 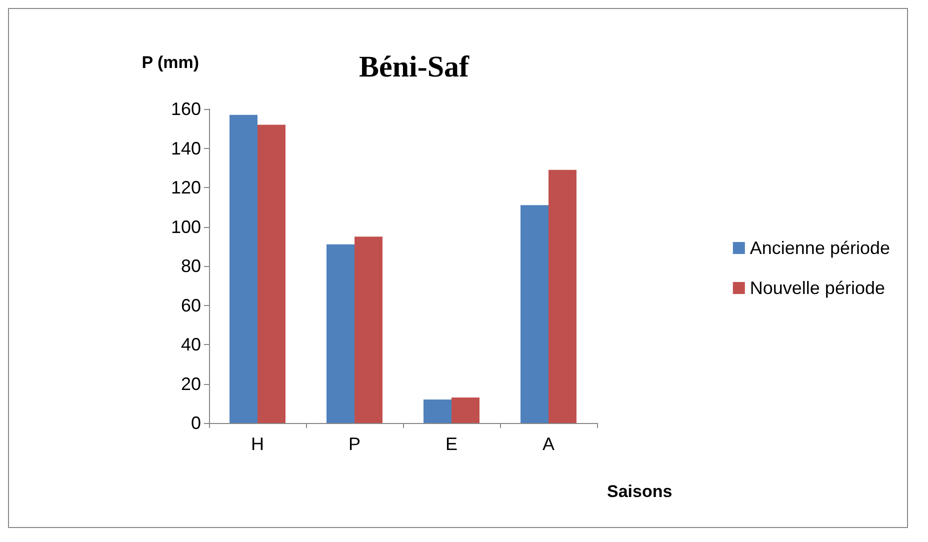 I want to click on y-tick-label: 120, so click(x=185, y=188).